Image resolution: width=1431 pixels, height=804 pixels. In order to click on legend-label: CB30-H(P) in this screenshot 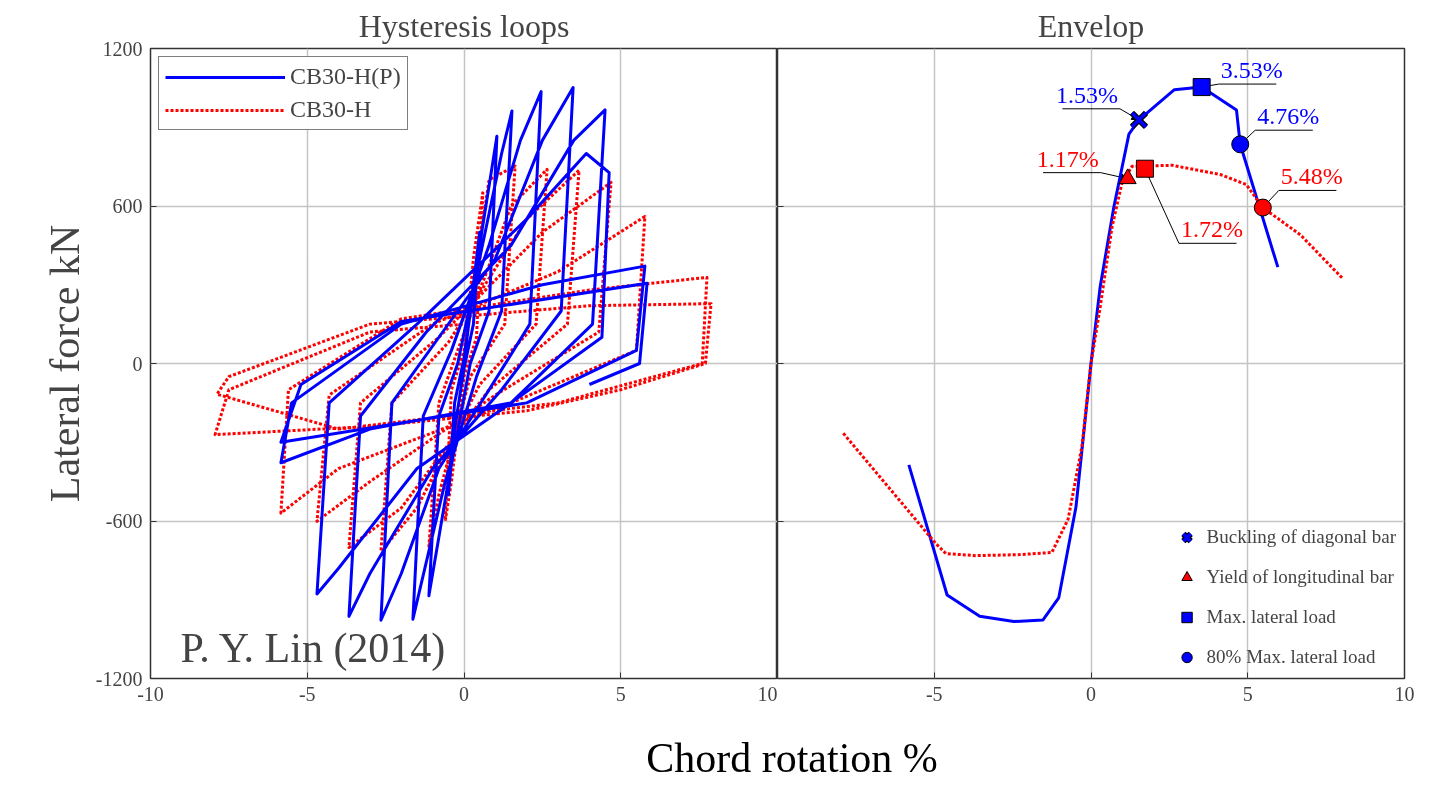, I will do `click(345, 76)`.